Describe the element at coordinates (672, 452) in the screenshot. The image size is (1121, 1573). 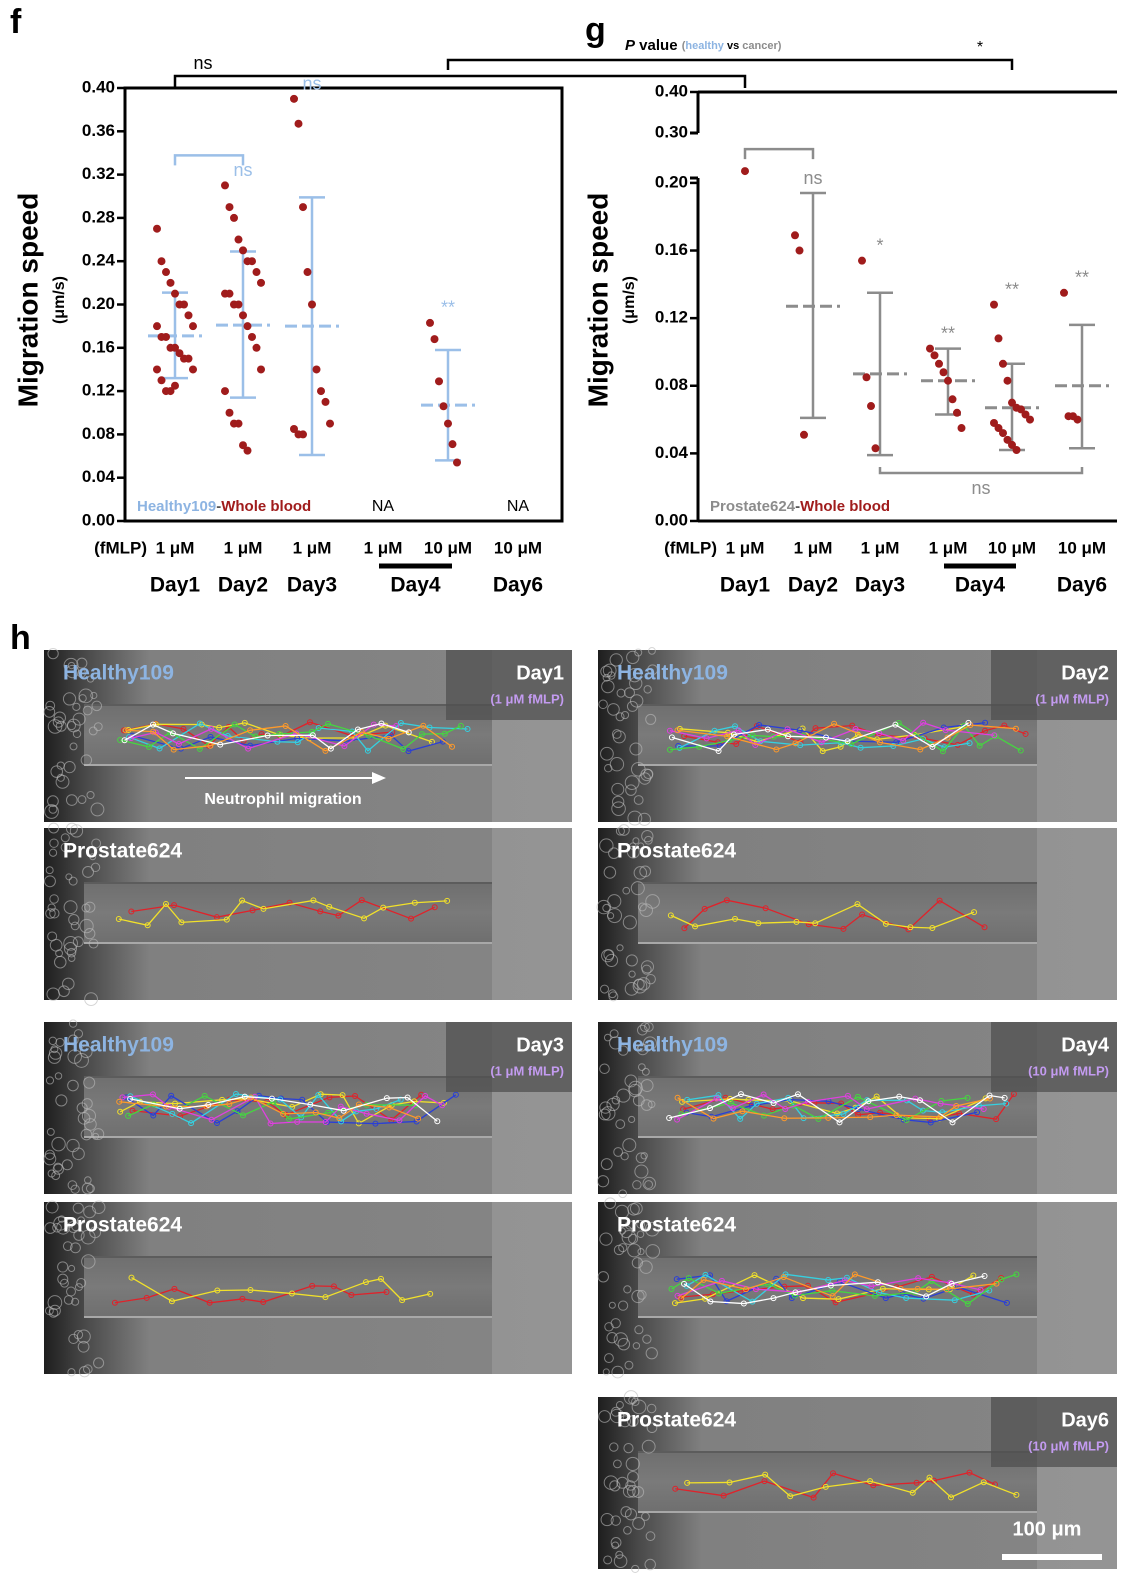
I see `y-tick-label: 0.04` at that location.